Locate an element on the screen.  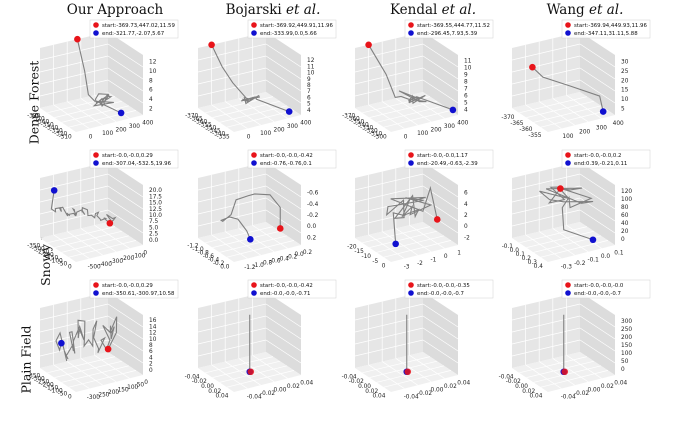
x-tick-label: -50 is located at coordinates (63, 395).